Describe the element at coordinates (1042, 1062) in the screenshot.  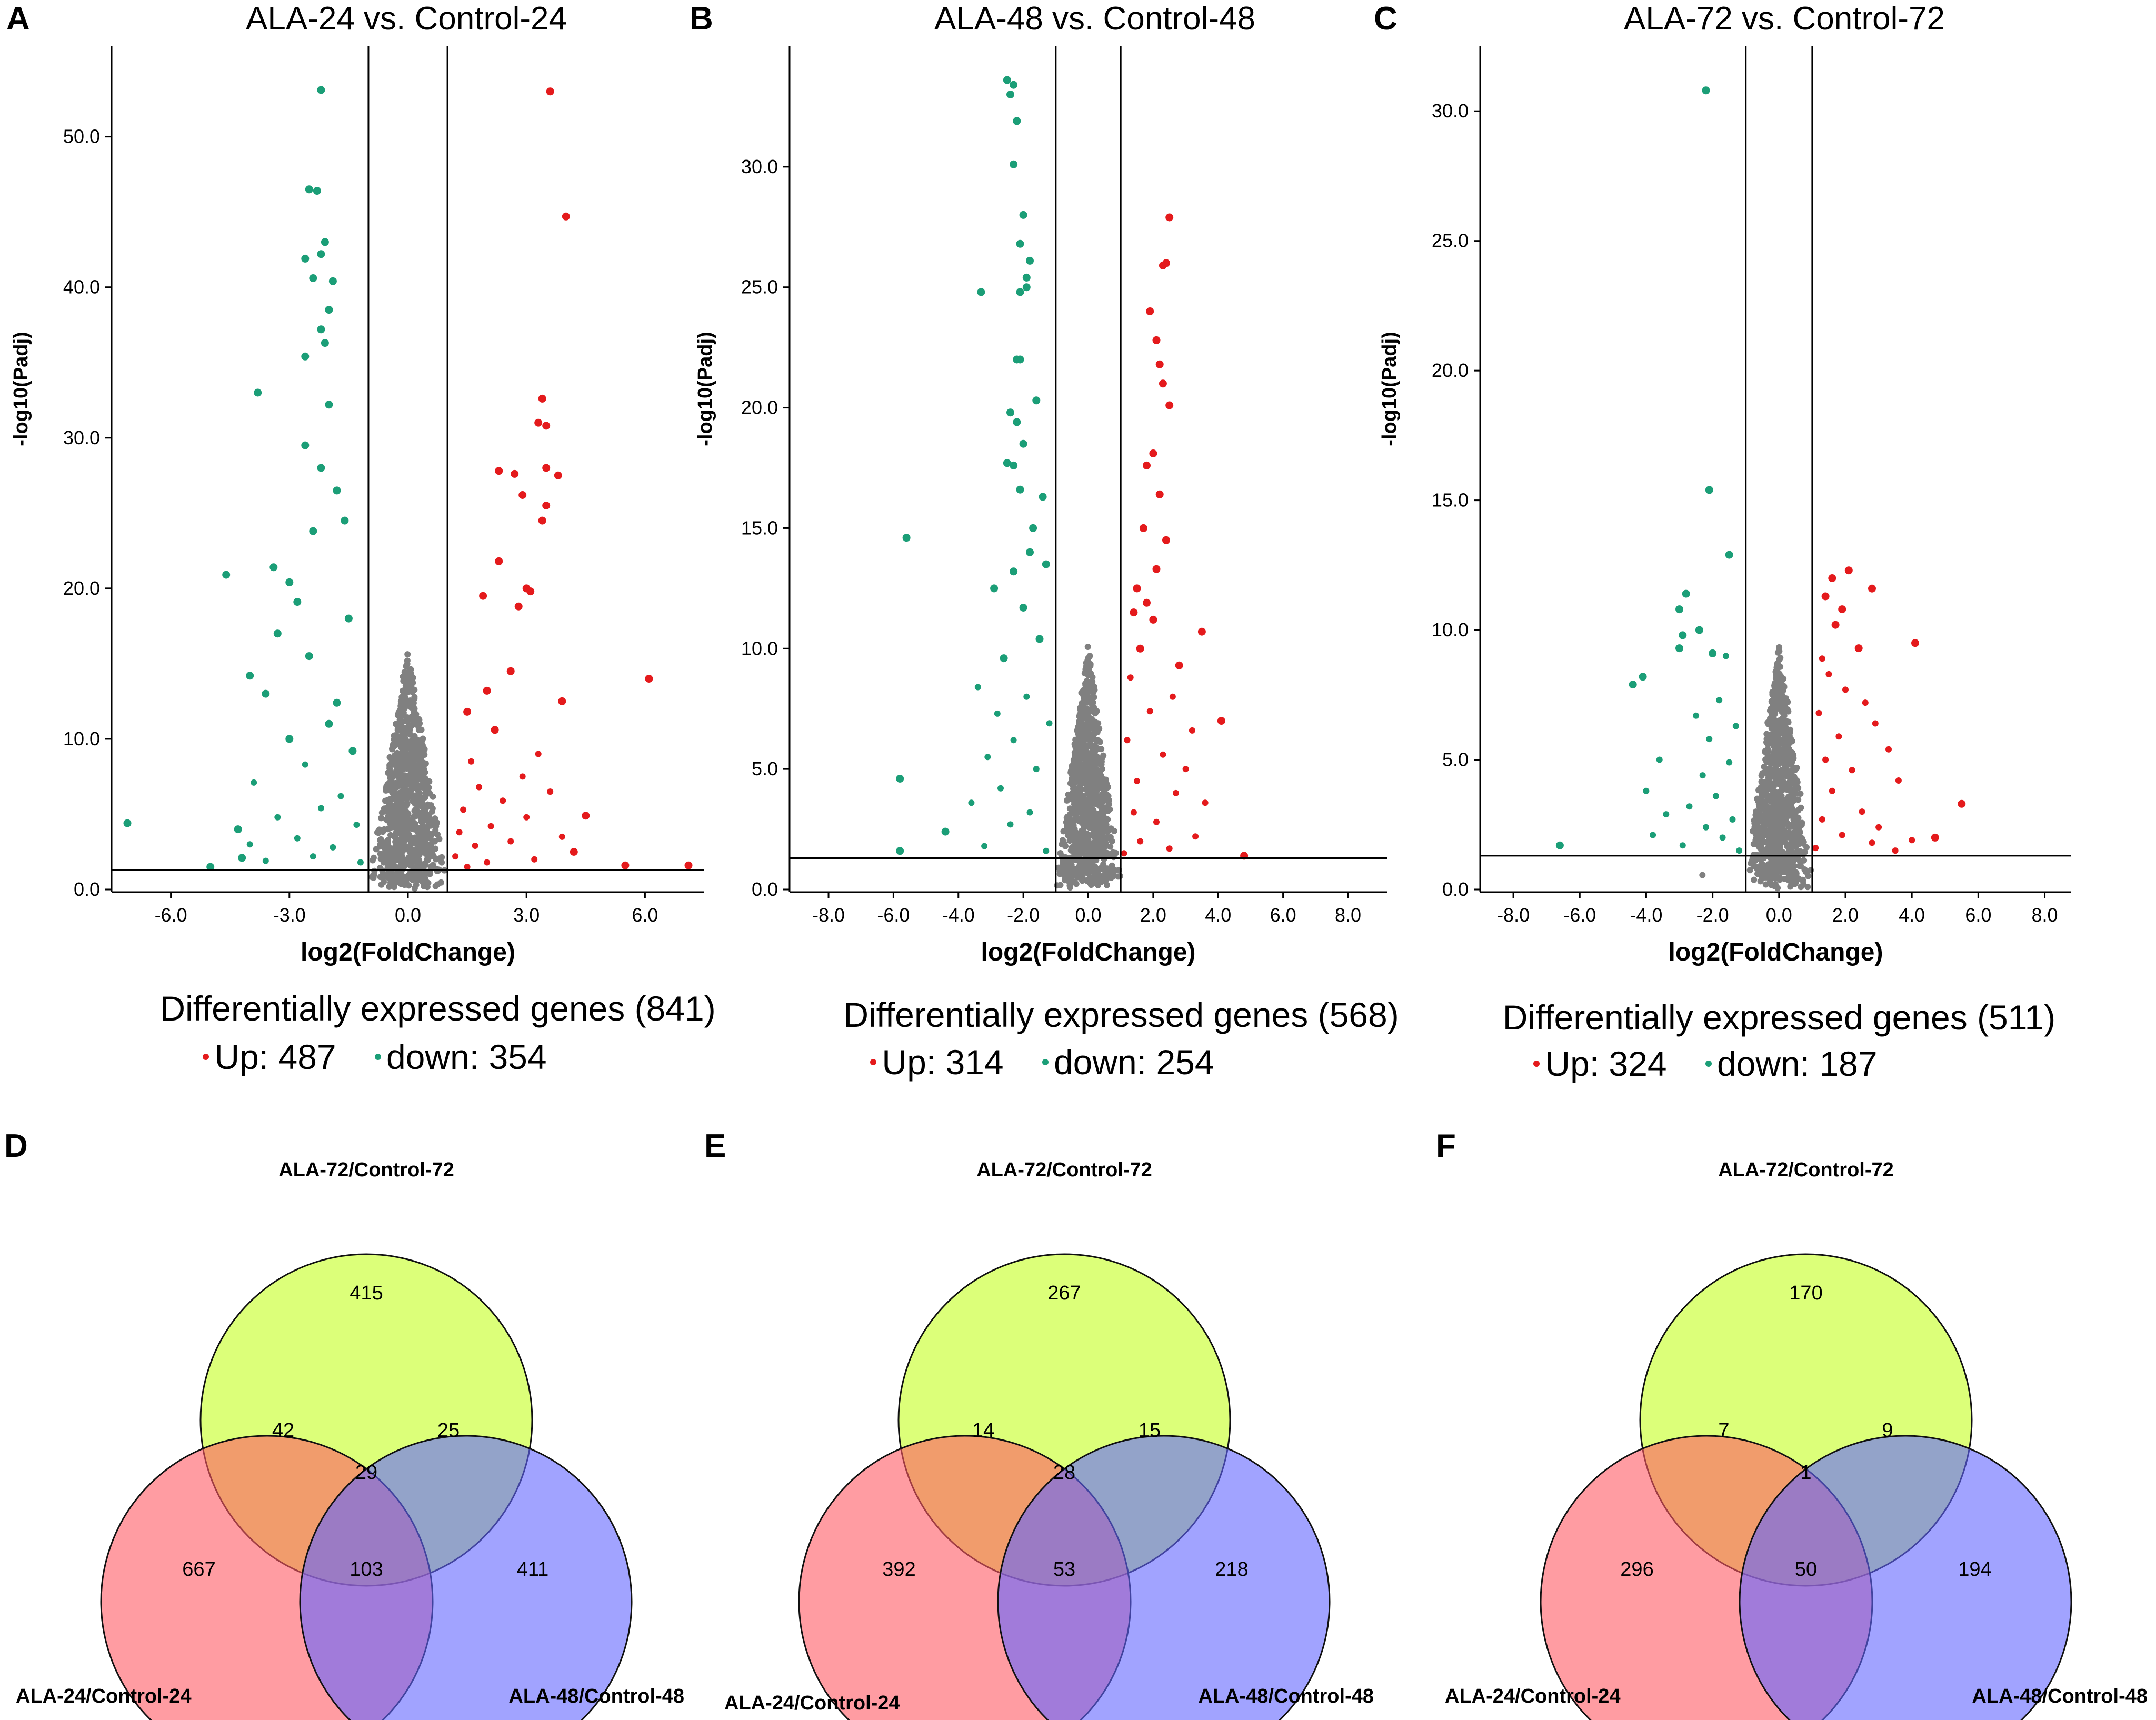
I see `deg-legend: Up: 314 down: 254` at that location.